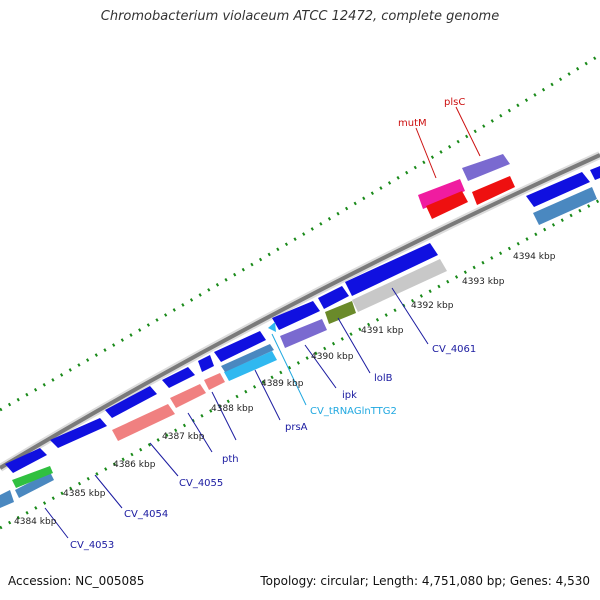 The width and height of the screenshot is (600, 600). I want to click on gene-label-lolb: lolB, so click(383, 378).